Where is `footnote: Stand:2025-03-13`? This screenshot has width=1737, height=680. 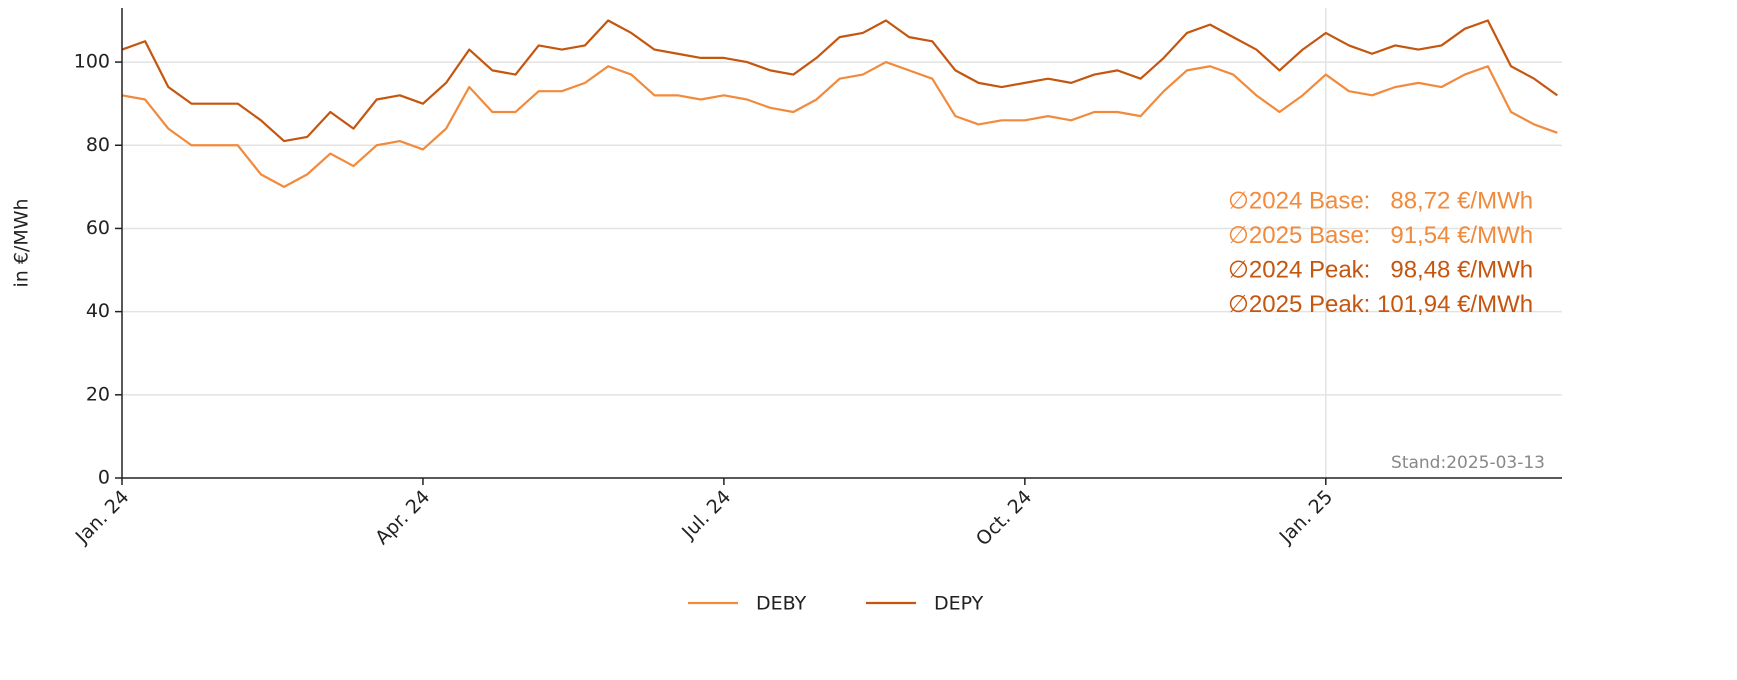 footnote: Stand:2025-03-13 is located at coordinates (1468, 463).